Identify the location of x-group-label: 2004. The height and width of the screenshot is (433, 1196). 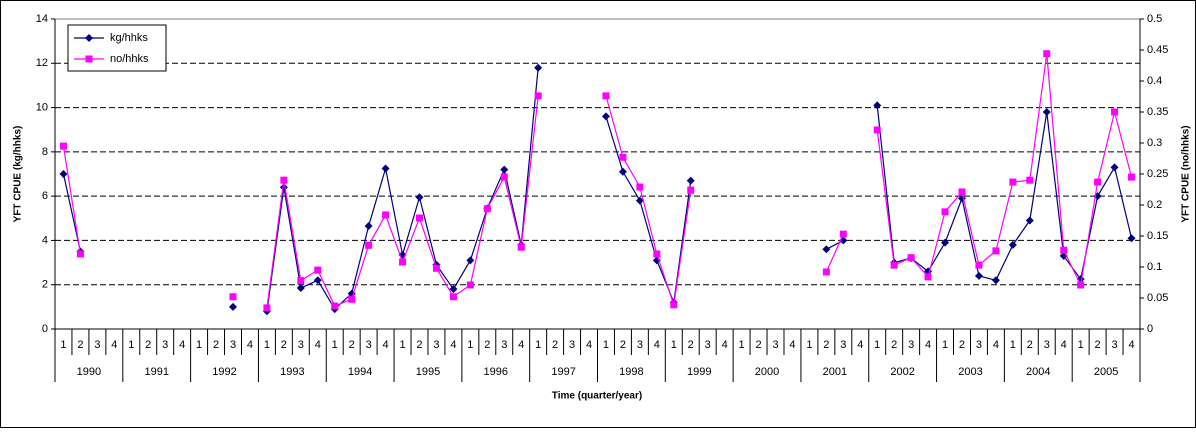
(1038, 372).